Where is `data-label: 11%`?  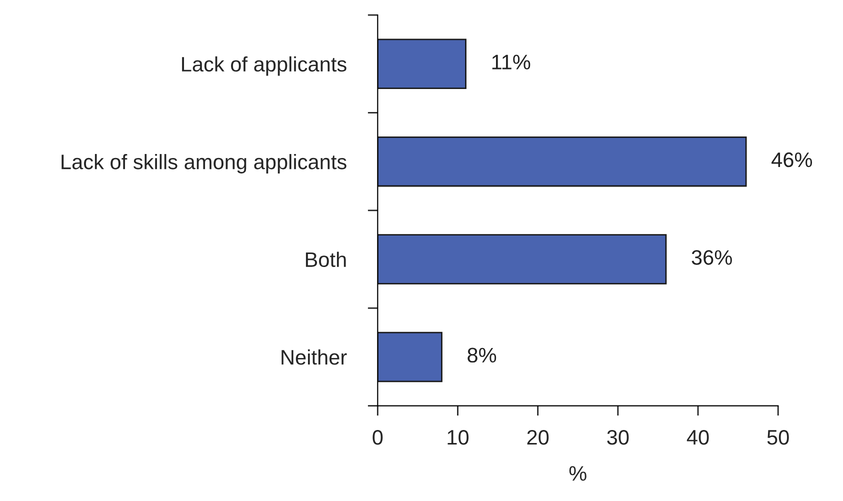 data-label: 11% is located at coordinates (511, 62).